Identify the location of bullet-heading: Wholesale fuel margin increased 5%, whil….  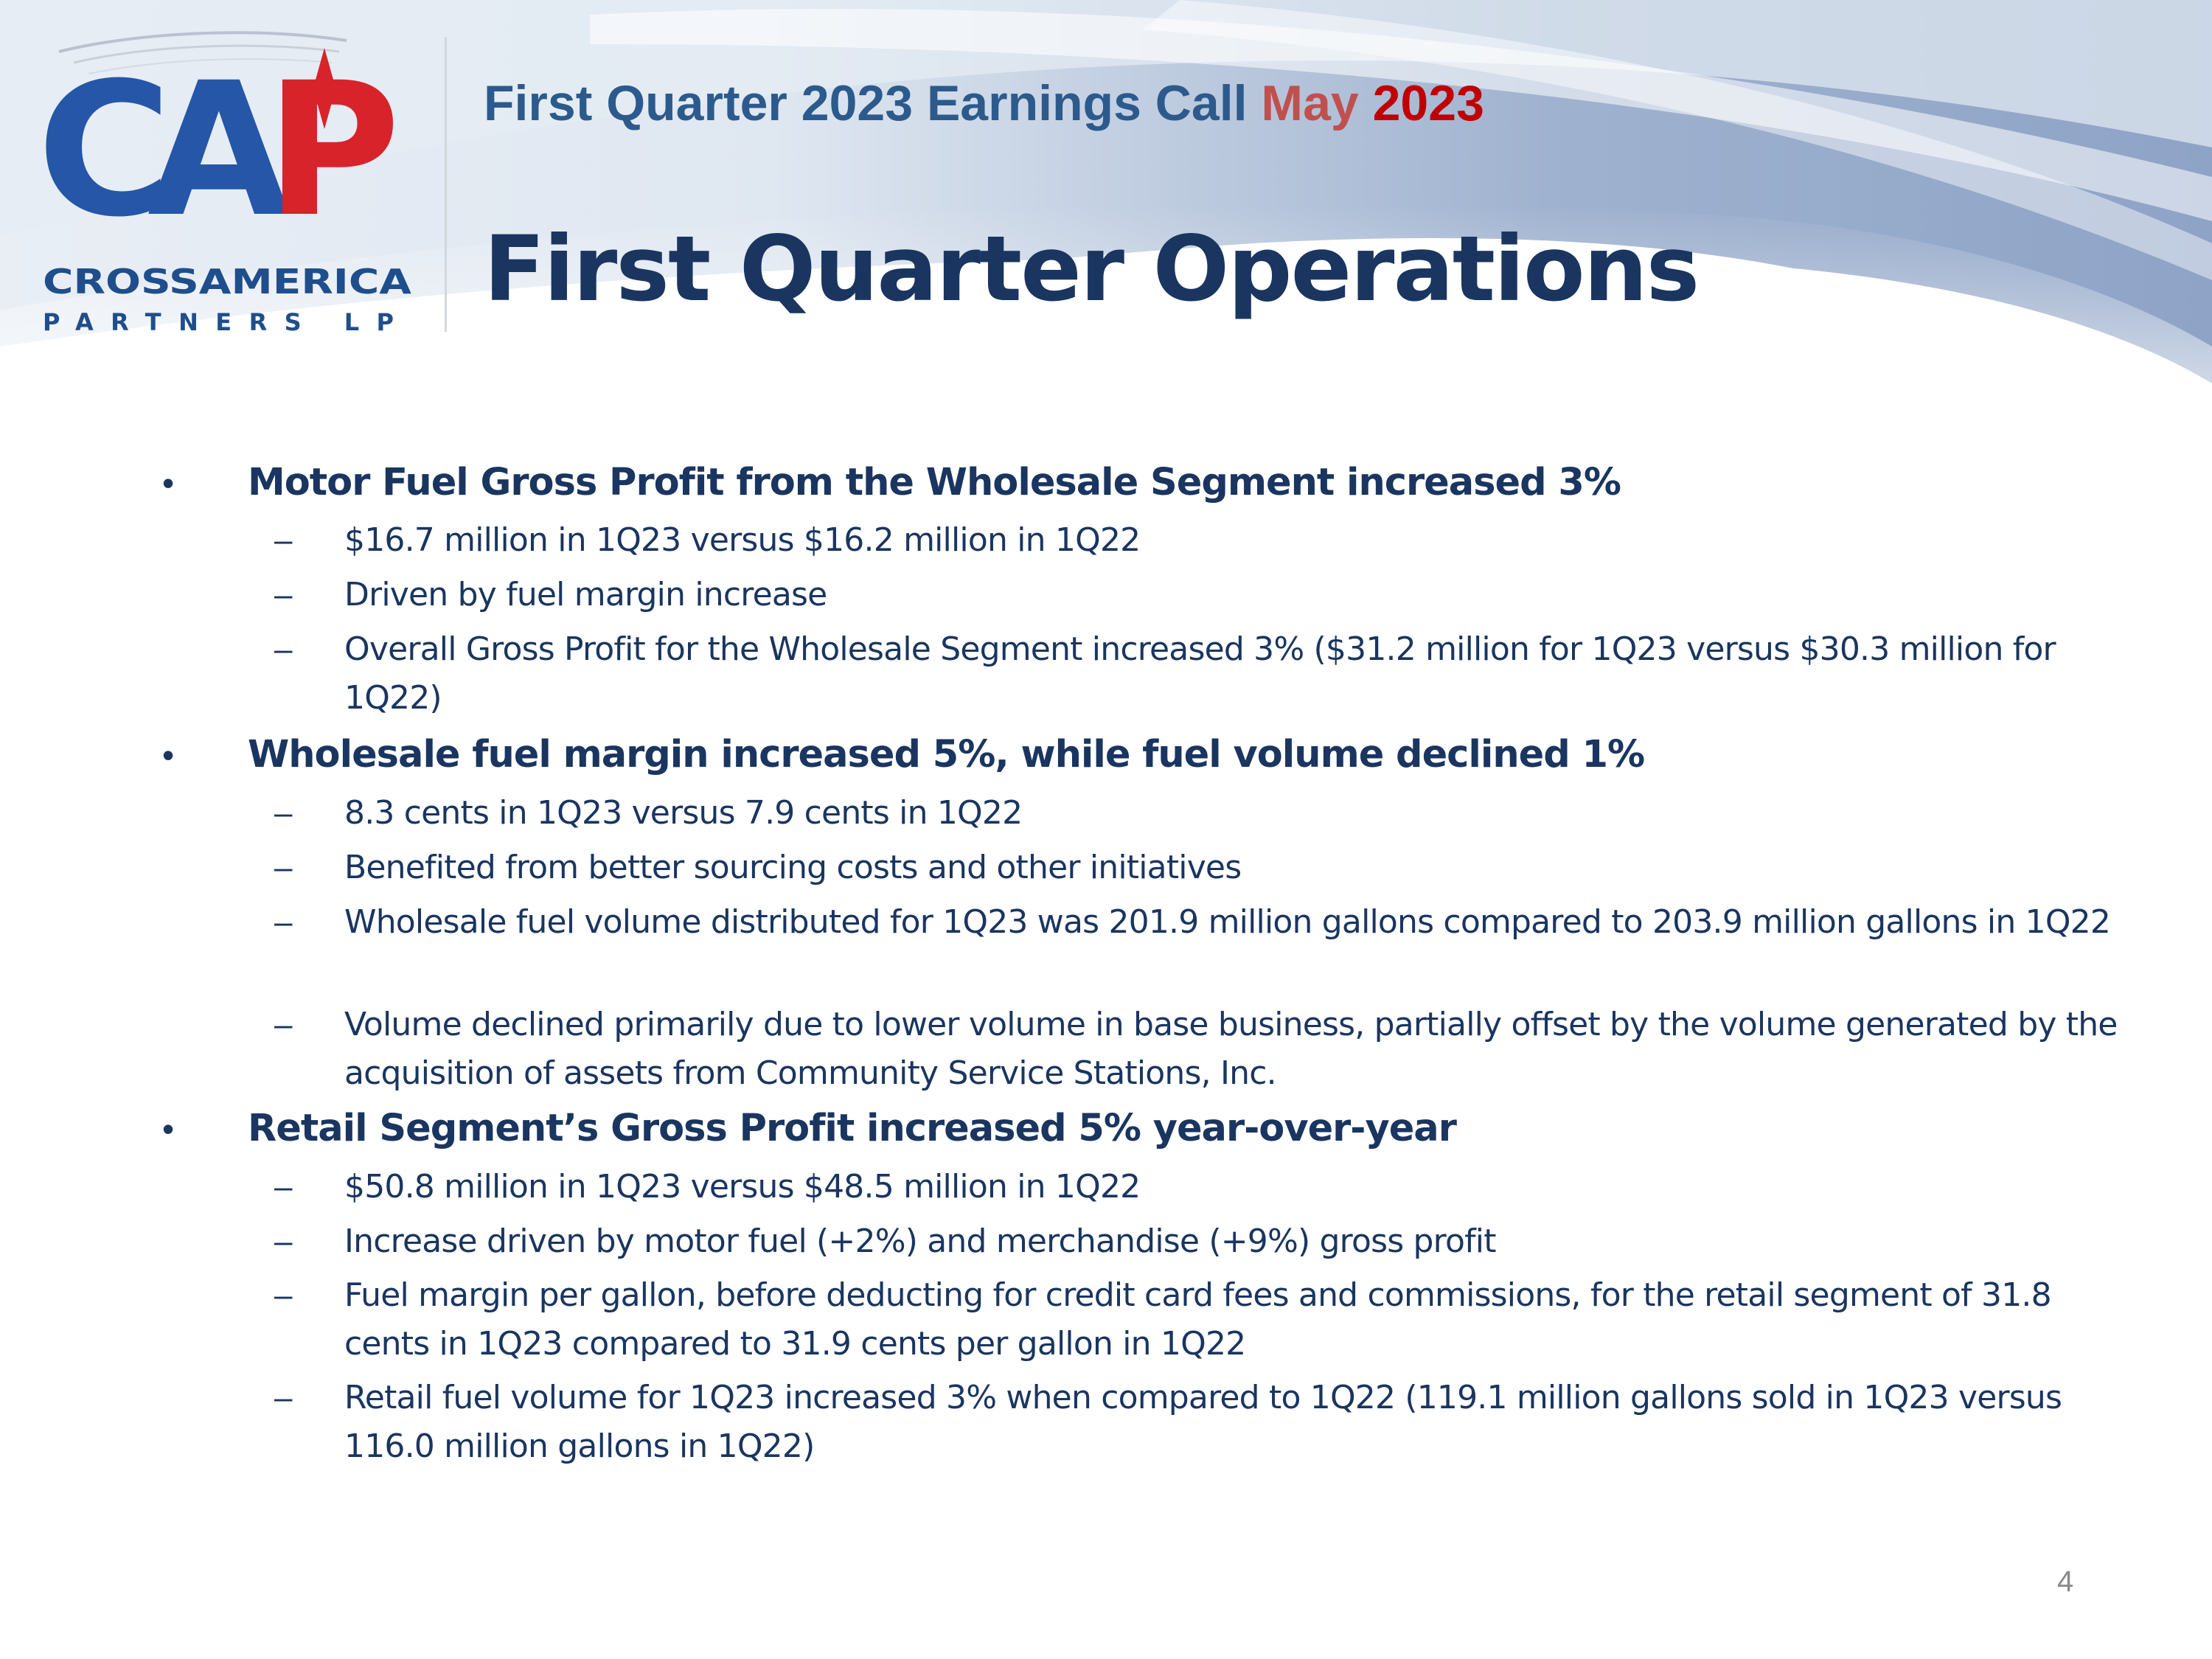
(946, 754).